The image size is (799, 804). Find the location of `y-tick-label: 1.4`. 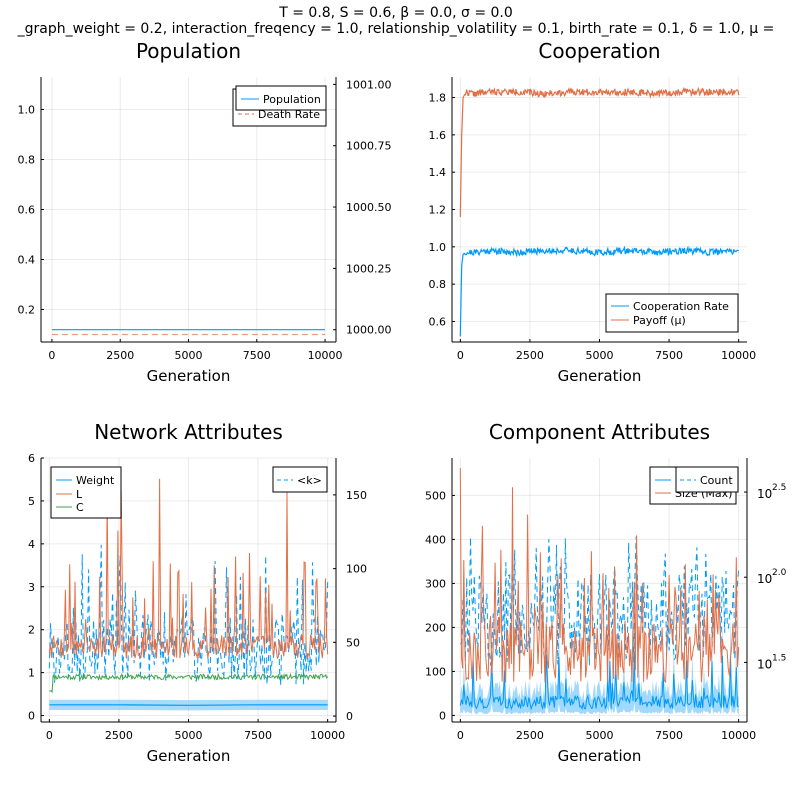

y-tick-label: 1.4 is located at coordinates (438, 172).